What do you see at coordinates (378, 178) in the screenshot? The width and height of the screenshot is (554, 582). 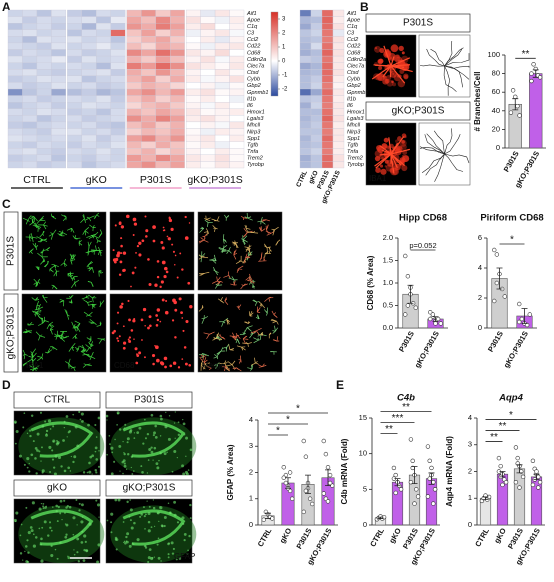 I see `stain-label: IBA1` at bounding box center [378, 178].